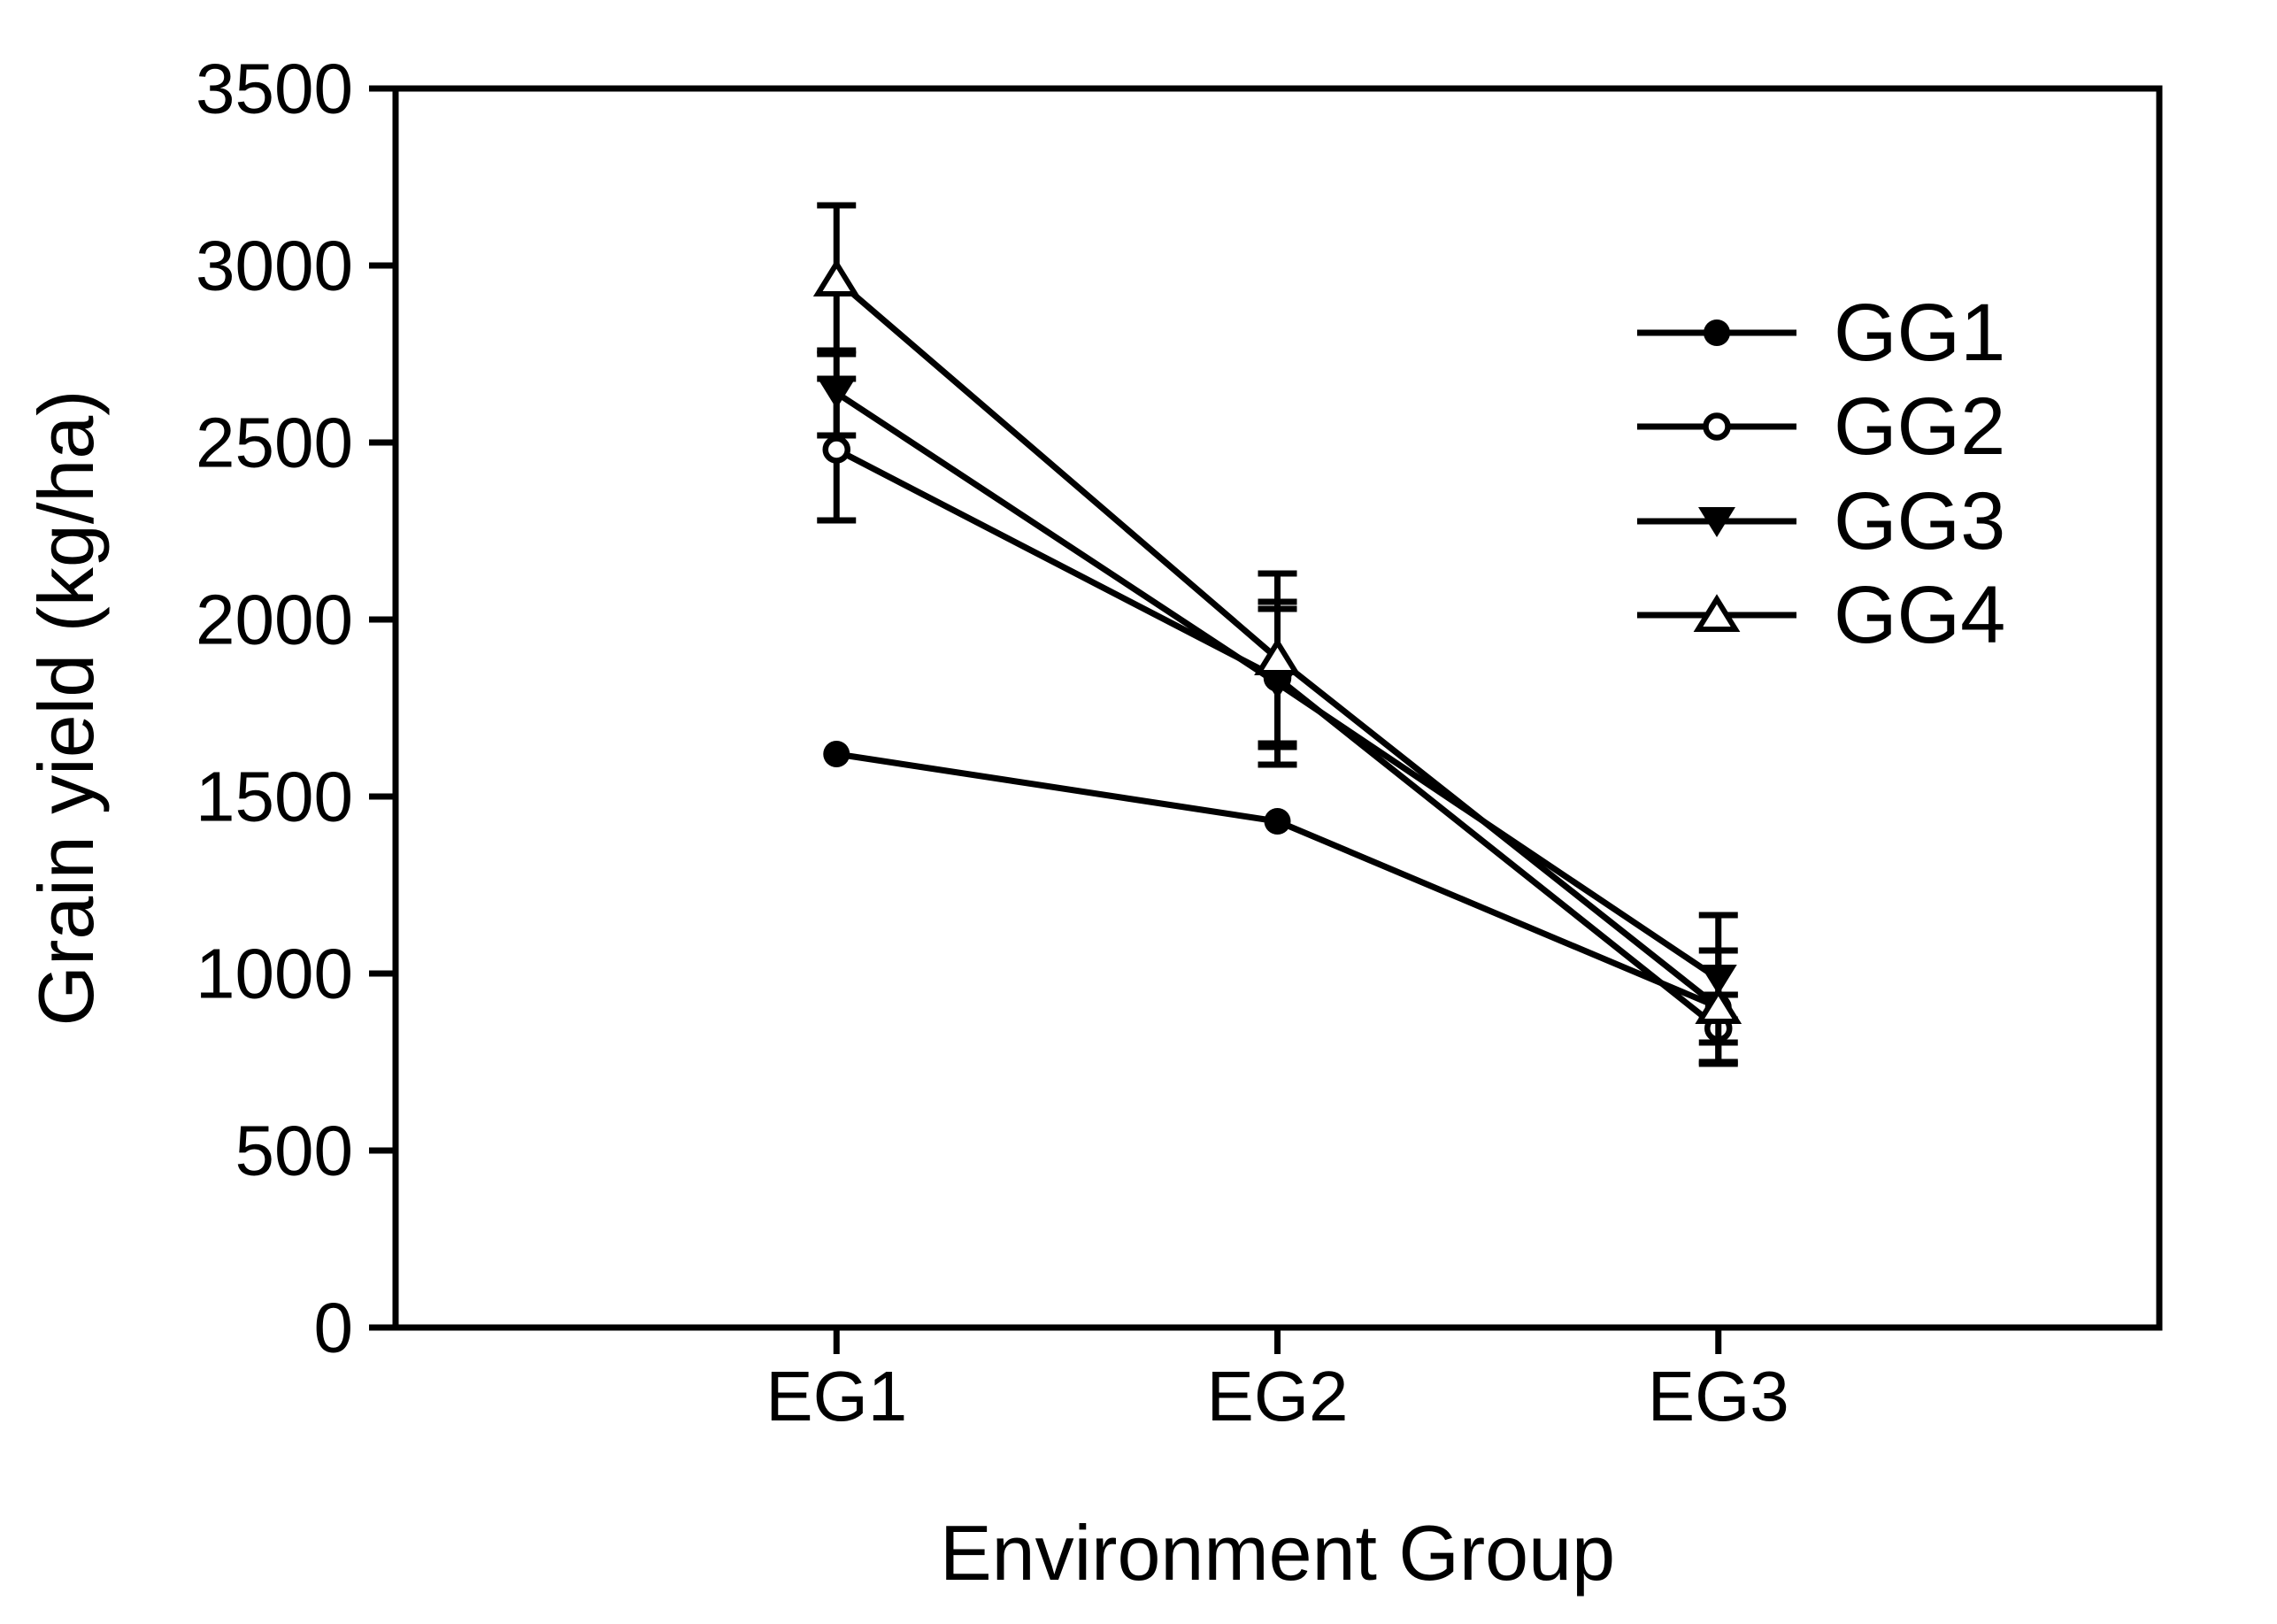 The image size is (2277, 1624). Describe the element at coordinates (274, 89) in the screenshot. I see `y-tick-label: 3500` at that location.